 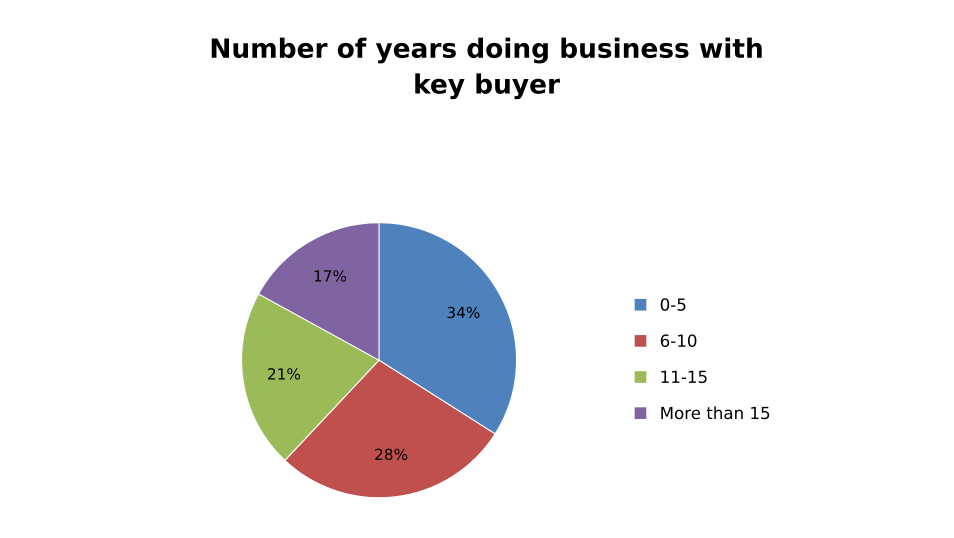 I want to click on data-label: 17%, so click(x=330, y=276).